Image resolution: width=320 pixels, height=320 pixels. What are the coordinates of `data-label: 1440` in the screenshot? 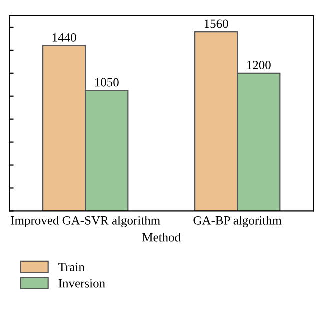 It's located at (64, 37).